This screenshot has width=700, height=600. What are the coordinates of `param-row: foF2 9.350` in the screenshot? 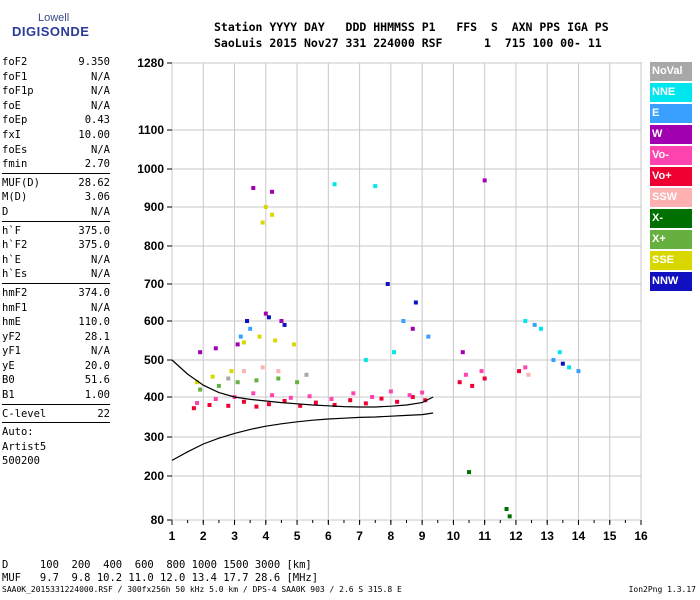 It's located at (56, 62).